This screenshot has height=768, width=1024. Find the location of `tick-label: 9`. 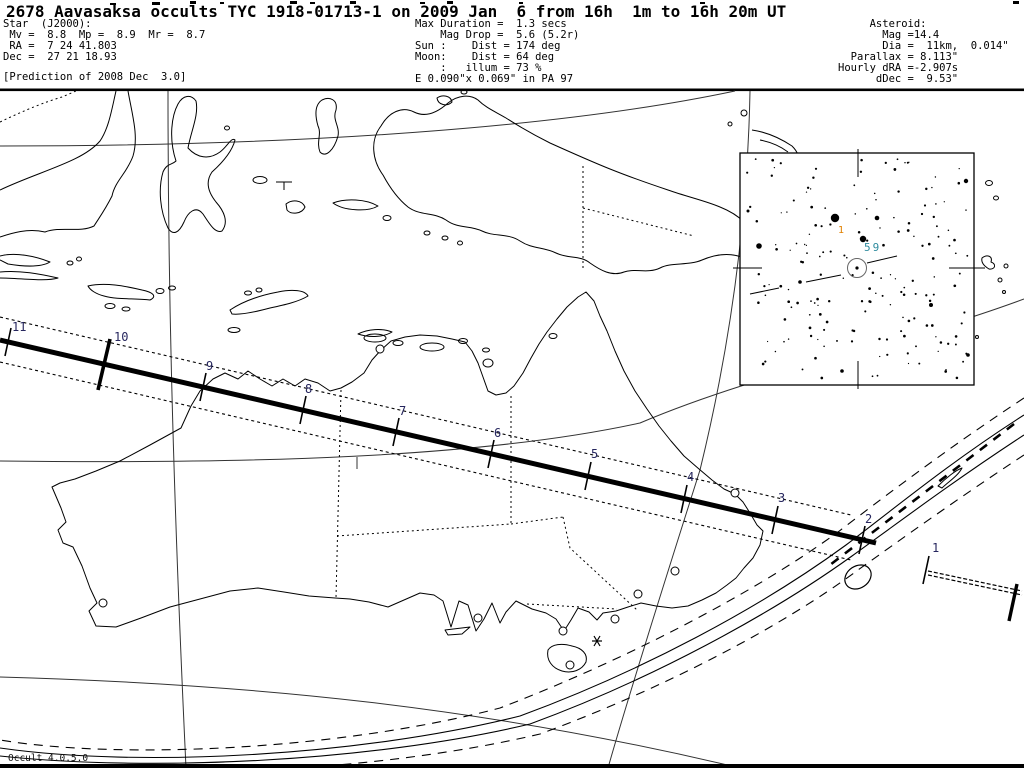

tick-label: 9 is located at coordinates (209, 366).